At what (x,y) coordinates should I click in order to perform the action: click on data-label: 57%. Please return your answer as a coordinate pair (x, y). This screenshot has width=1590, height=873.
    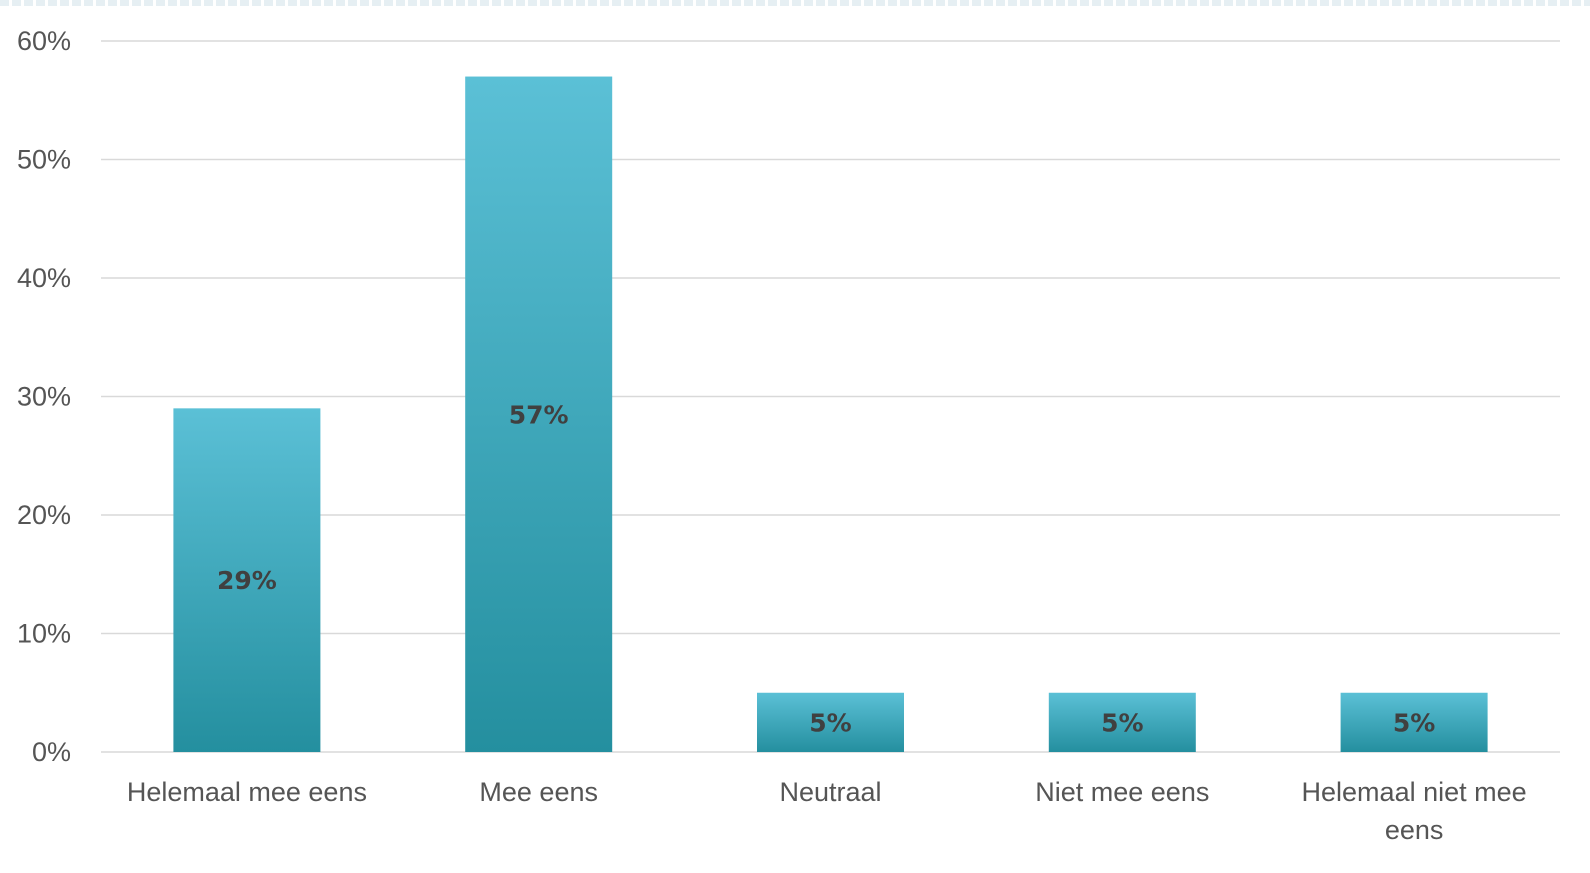
    Looking at the image, I should click on (539, 414).